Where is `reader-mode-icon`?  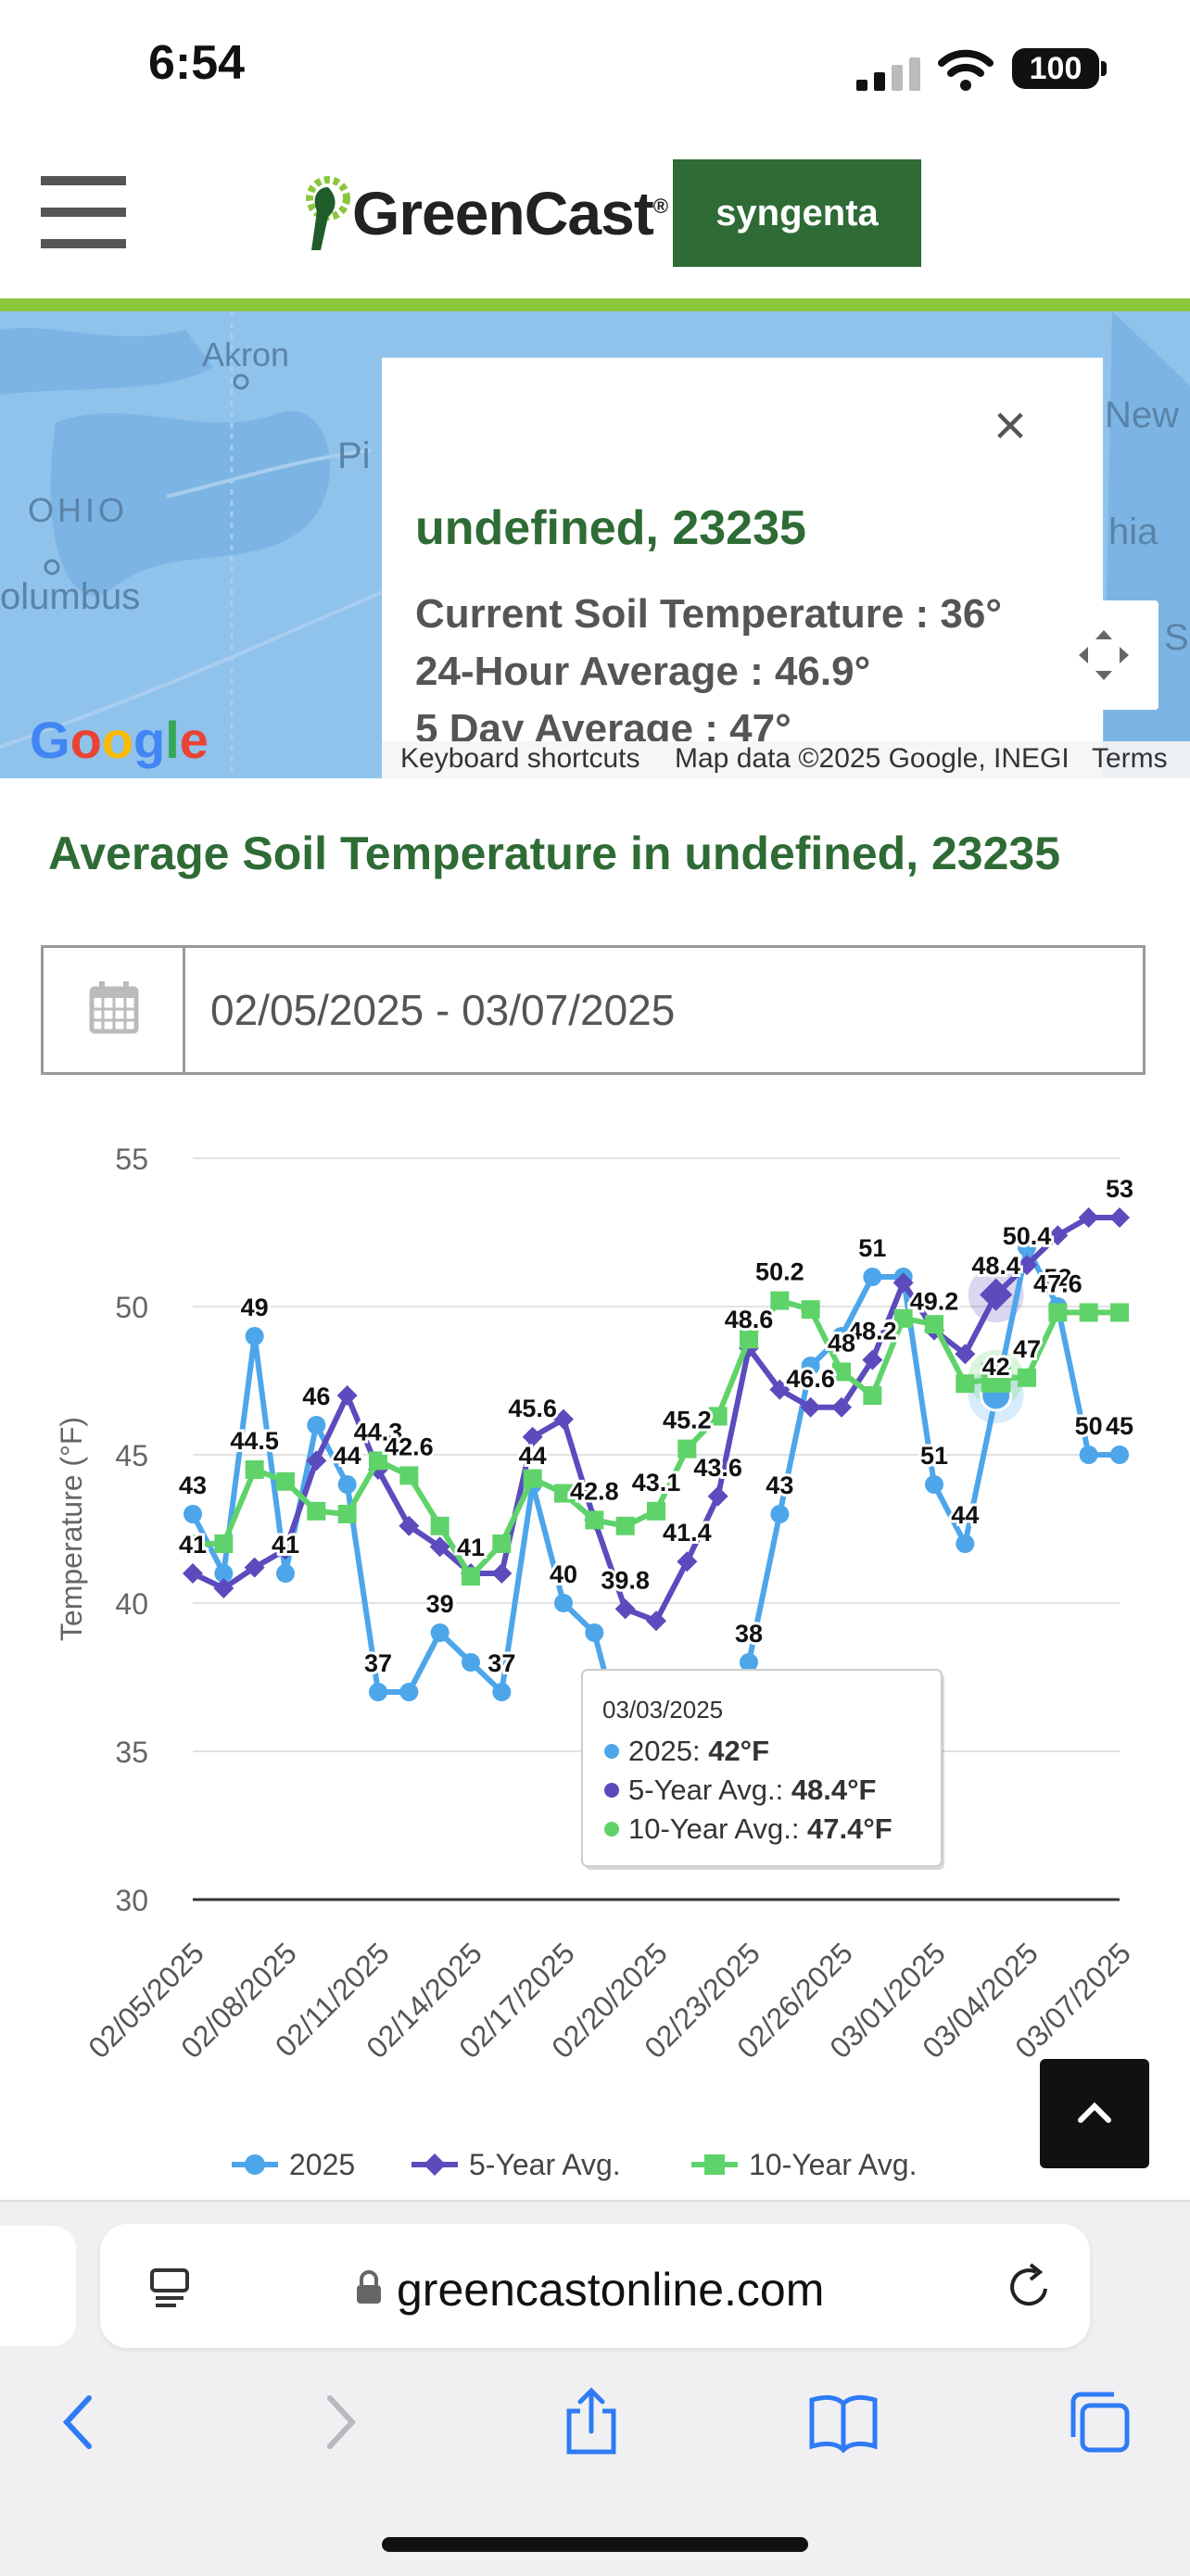
reader-mode-icon is located at coordinates (169, 2288).